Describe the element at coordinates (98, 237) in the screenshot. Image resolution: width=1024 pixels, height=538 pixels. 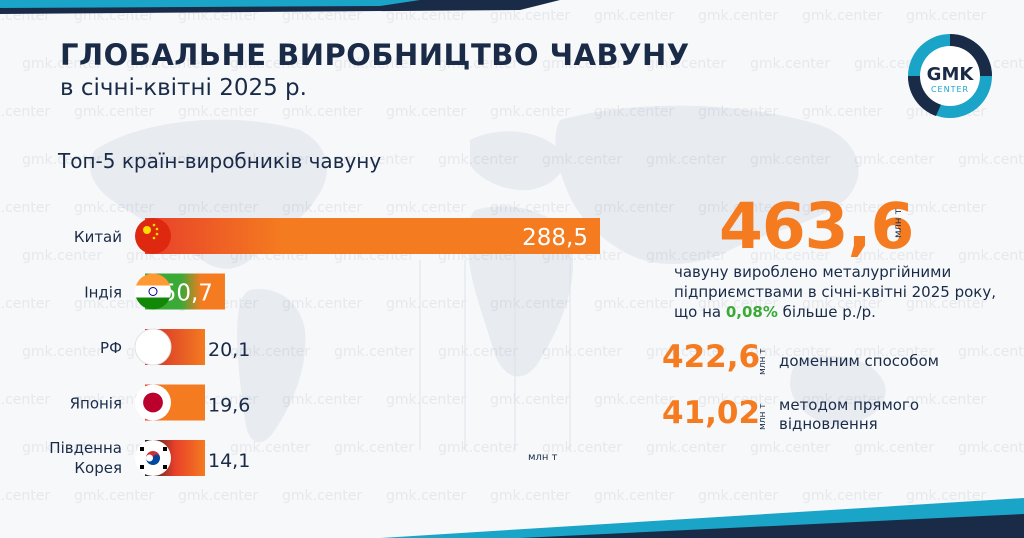
I see `category-label: Китай` at that location.